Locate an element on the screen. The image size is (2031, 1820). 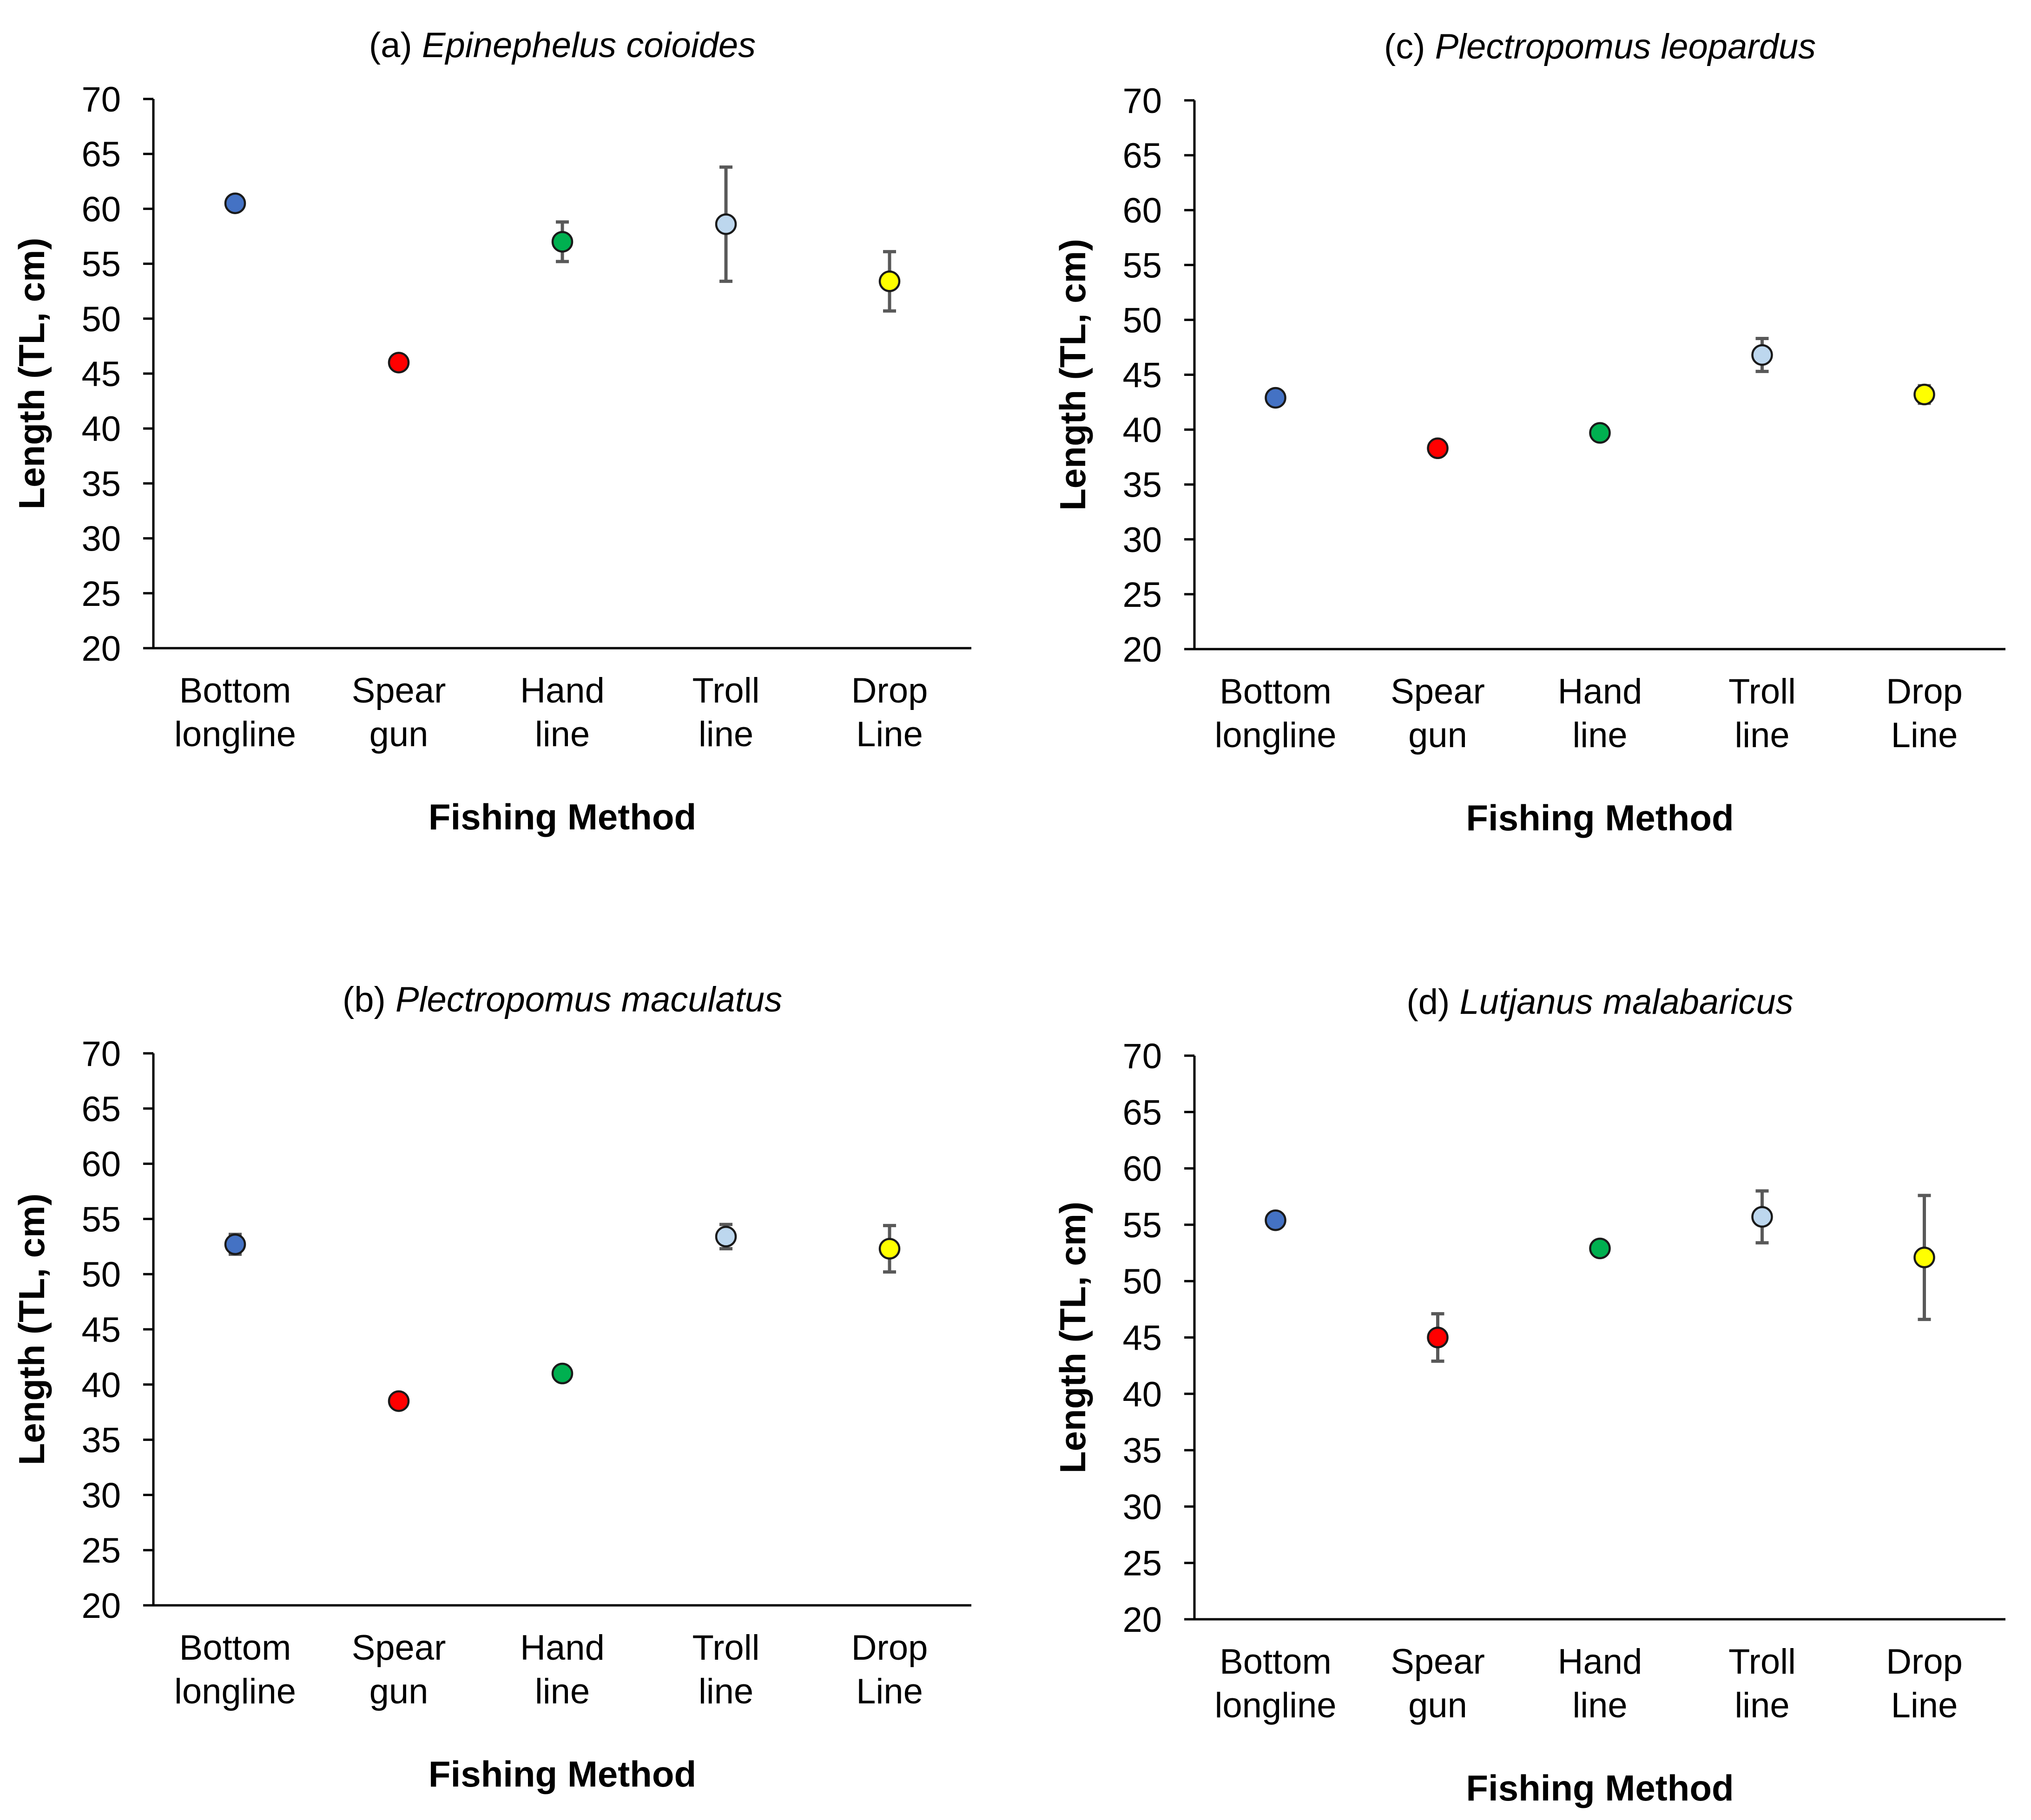
chart-title: (a) Epinephelus coioides is located at coordinates (563, 45).